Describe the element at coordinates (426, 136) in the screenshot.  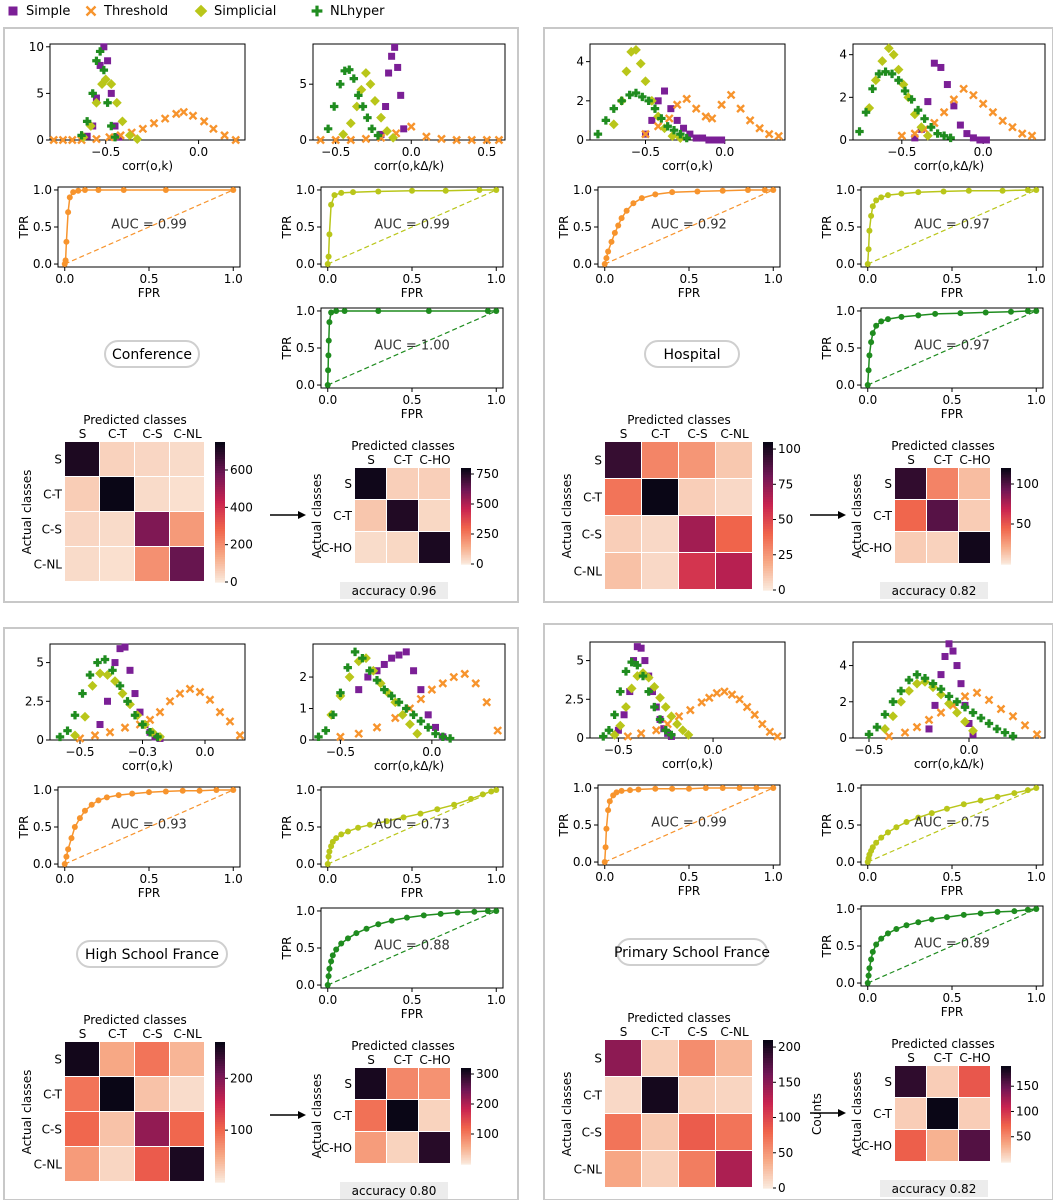
I see `panel1-hist2-point-threshold` at that location.